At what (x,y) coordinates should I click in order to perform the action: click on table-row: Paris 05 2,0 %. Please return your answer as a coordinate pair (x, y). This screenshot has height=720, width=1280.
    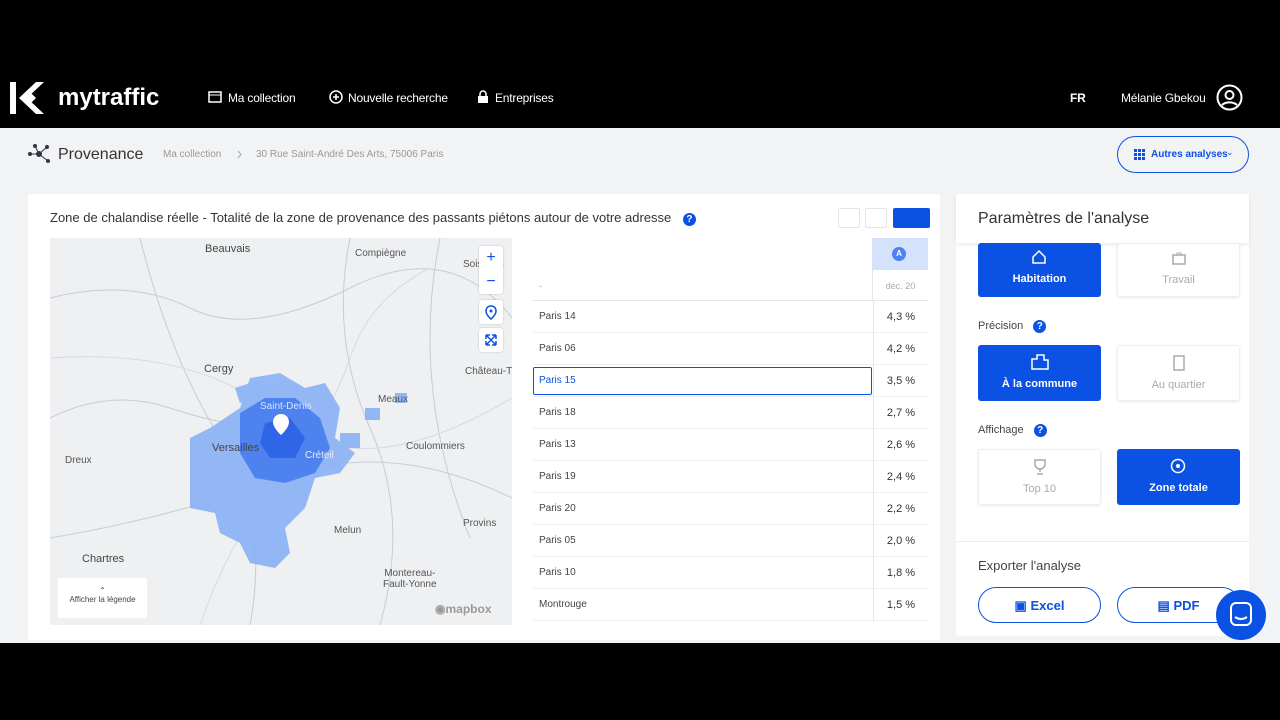
    Looking at the image, I should click on (730, 541).